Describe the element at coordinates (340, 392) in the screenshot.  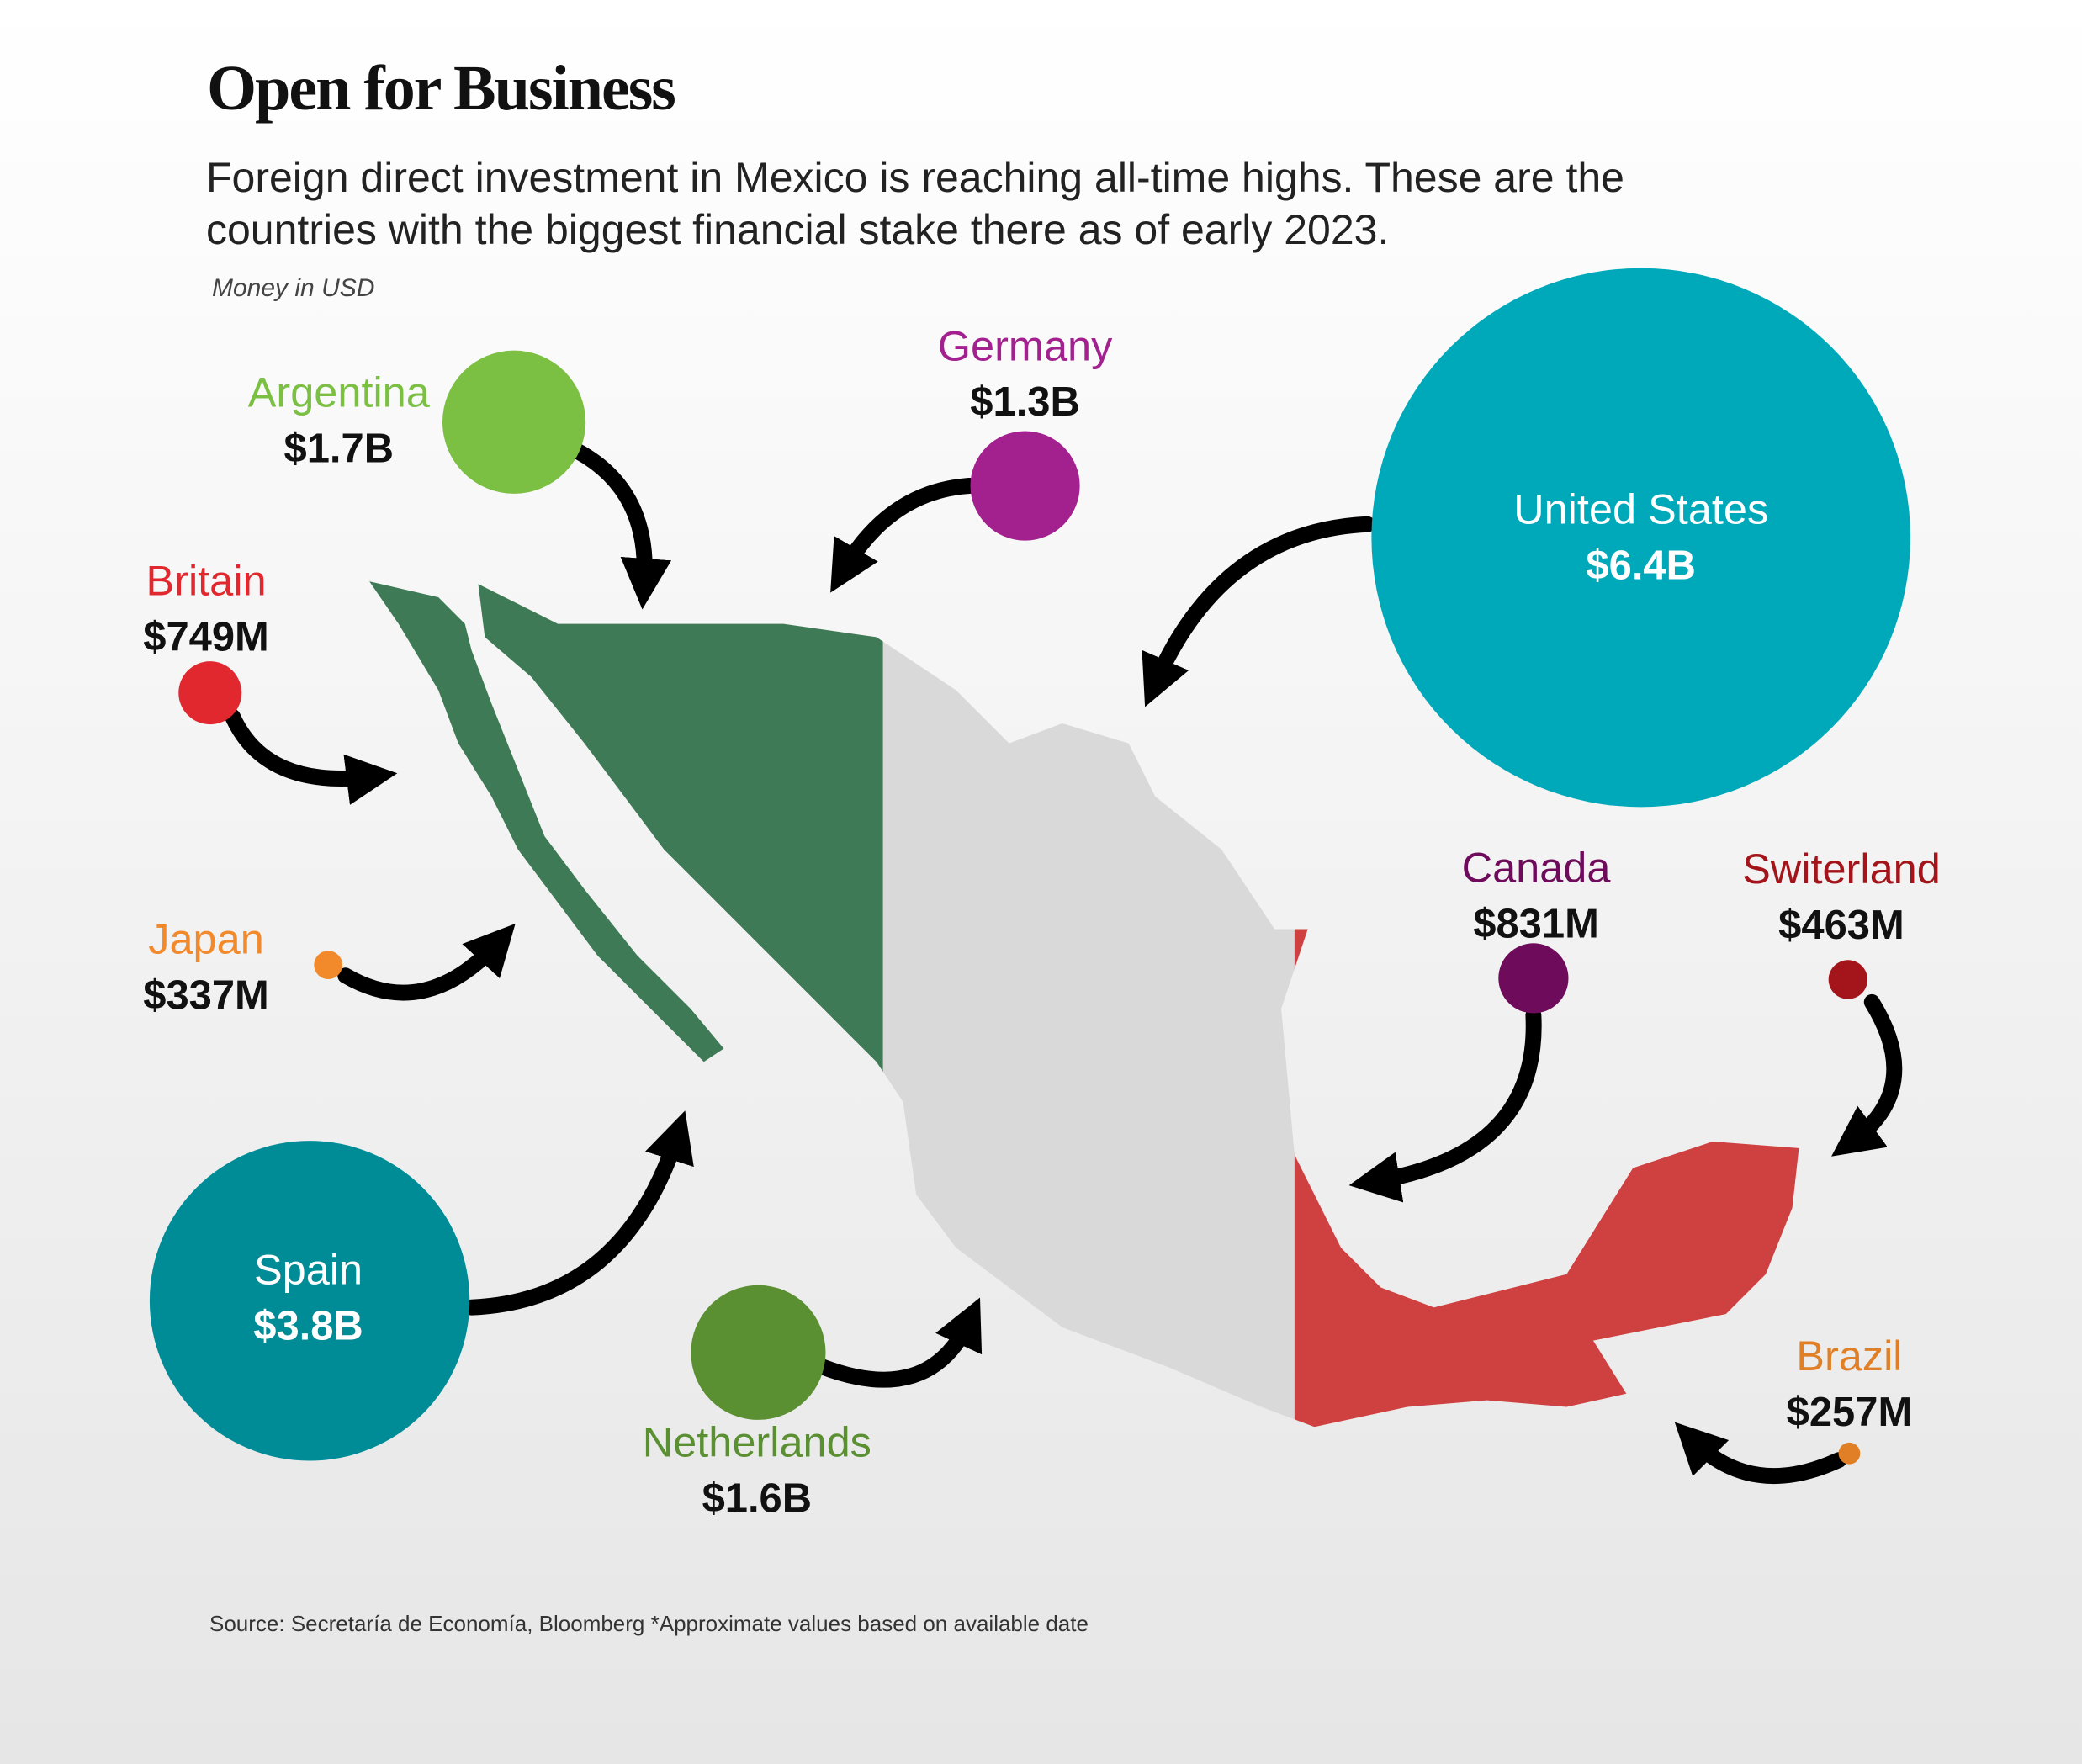
I see `country-label: Argentina` at that location.